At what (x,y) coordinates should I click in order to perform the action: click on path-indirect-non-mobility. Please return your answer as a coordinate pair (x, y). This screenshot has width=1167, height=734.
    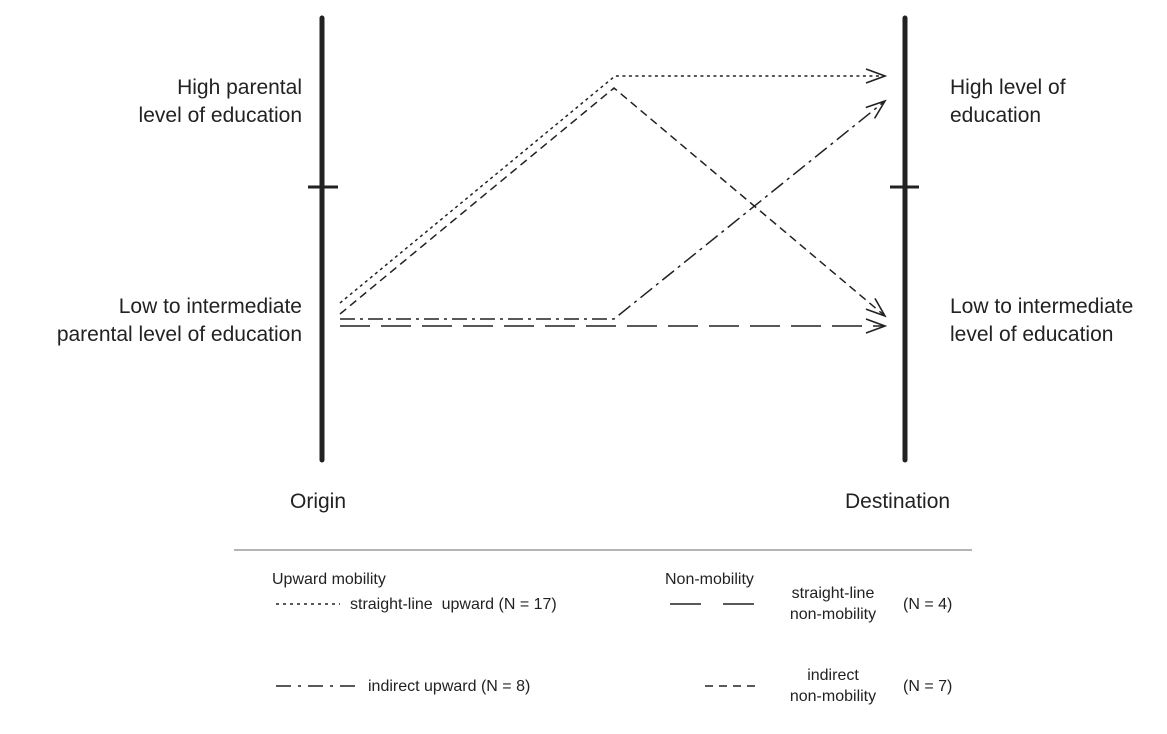
    Looking at the image, I should click on (612, 201).